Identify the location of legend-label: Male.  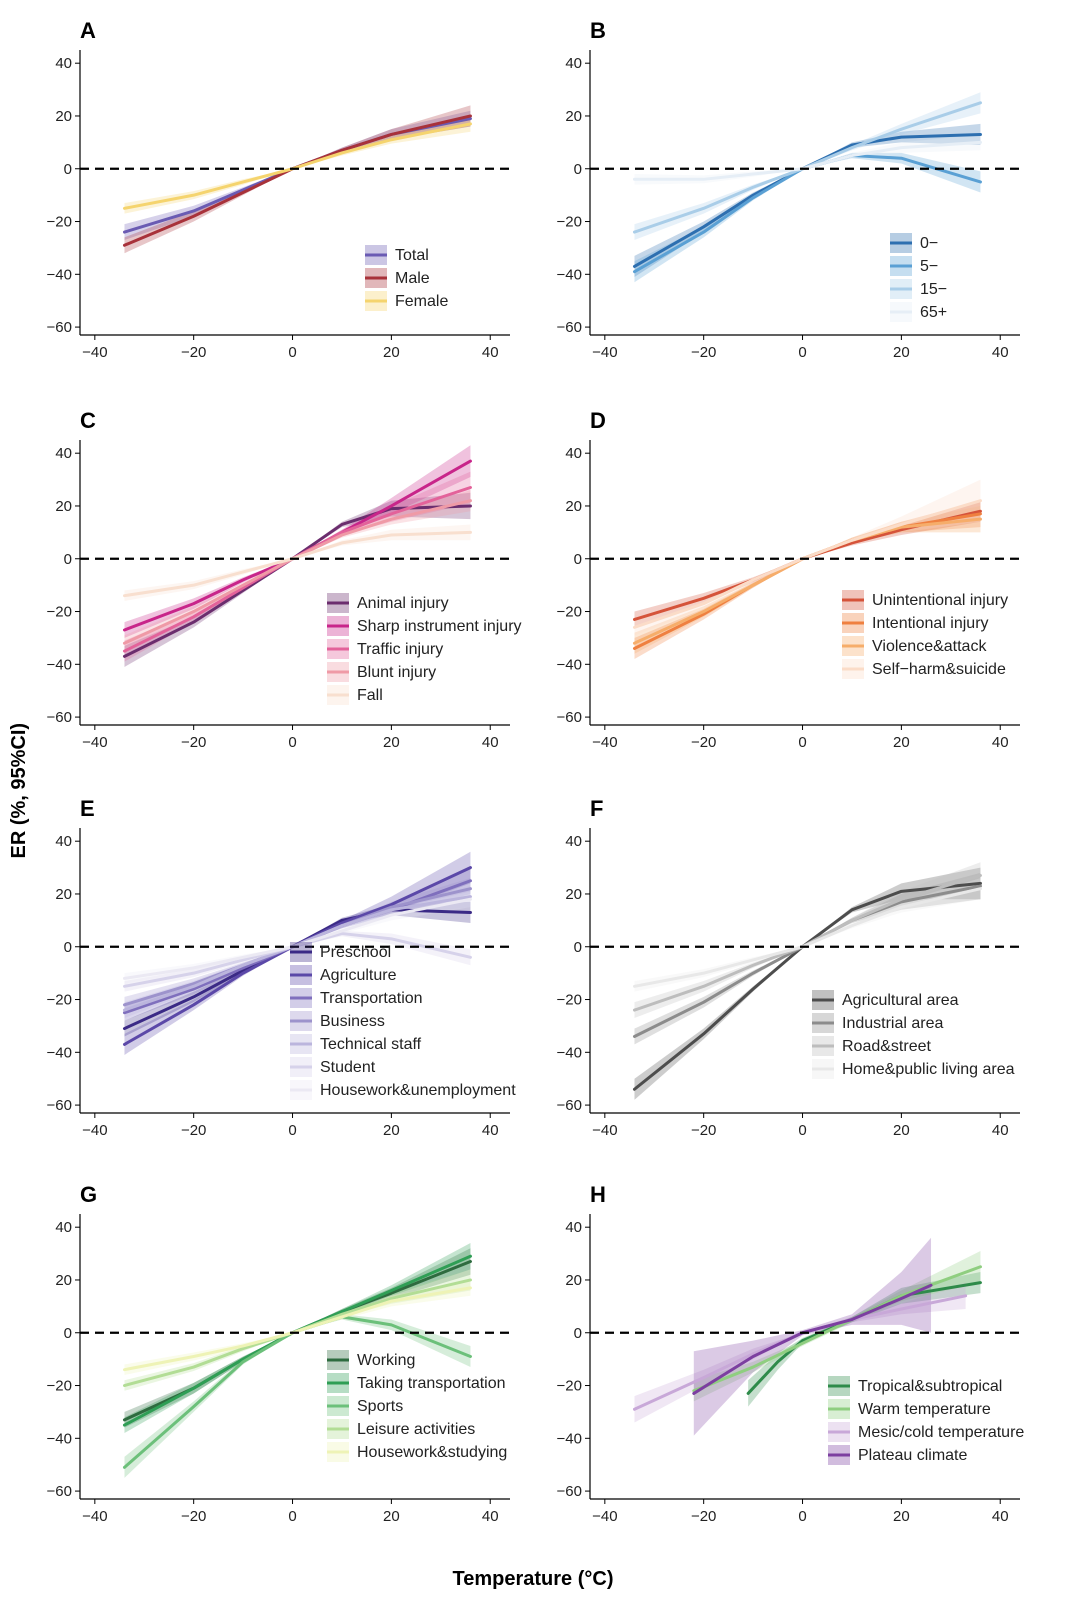
(412, 278).